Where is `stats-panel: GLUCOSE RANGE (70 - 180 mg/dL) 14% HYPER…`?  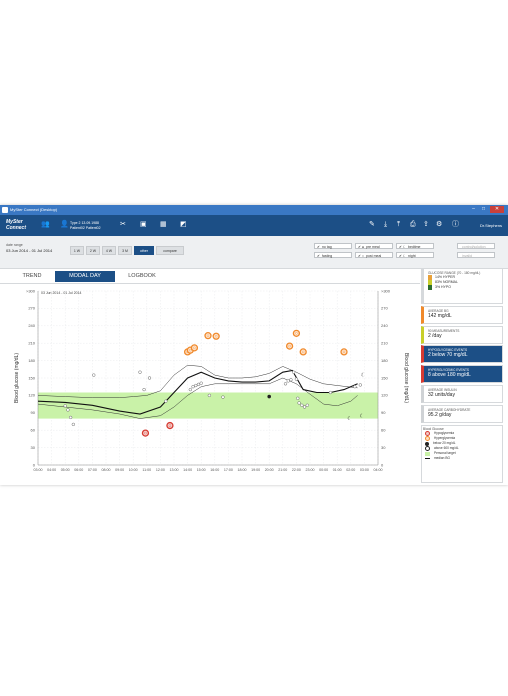 stats-panel: GLUCOSE RANGE (70 - 180 mg/dL) 14% HYPER… is located at coordinates (462, 376).